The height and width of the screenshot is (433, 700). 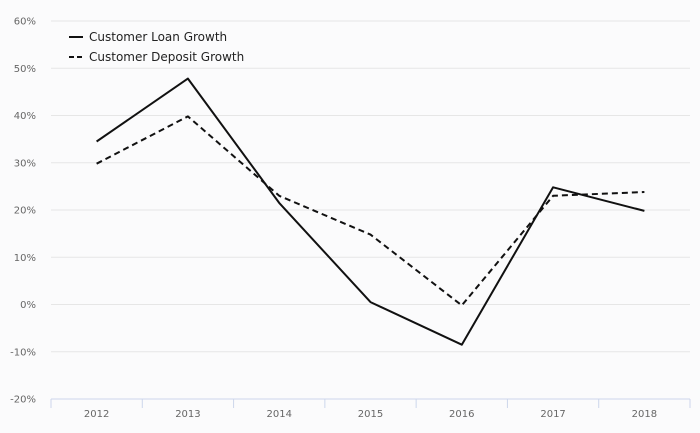 I want to click on legend-label-deposit: Customer Deposit Growth, so click(x=167, y=57).